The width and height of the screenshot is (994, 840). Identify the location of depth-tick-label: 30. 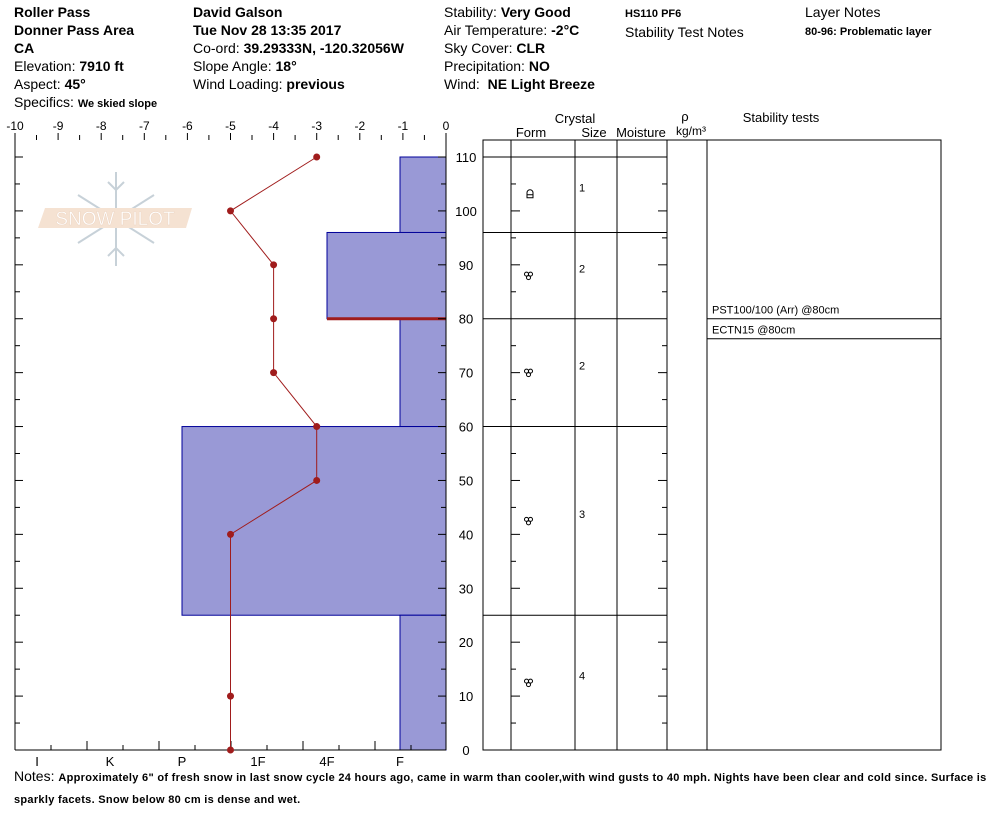
(466, 588).